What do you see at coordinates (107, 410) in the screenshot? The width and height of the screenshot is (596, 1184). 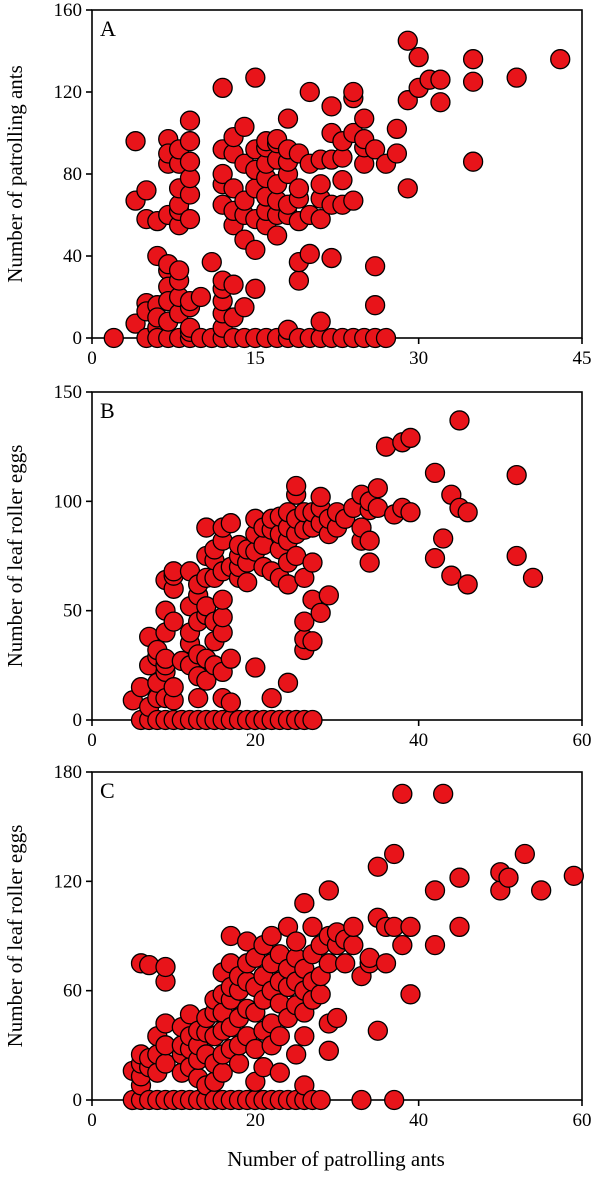 I see `panel-letter-b: B` at bounding box center [107, 410].